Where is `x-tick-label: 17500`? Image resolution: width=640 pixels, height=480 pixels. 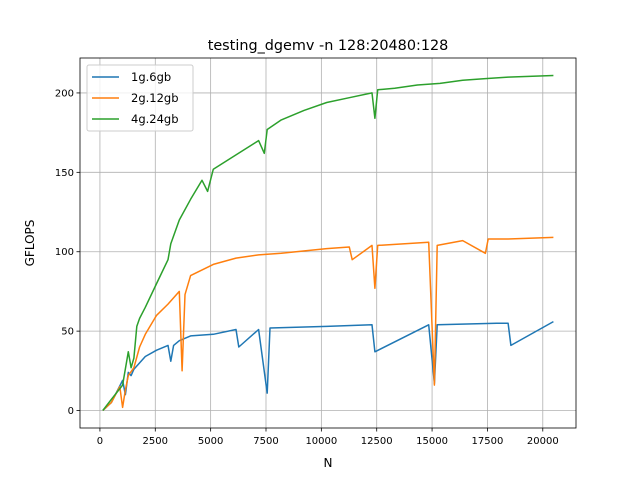 x-tick-label: 17500 is located at coordinates (488, 441).